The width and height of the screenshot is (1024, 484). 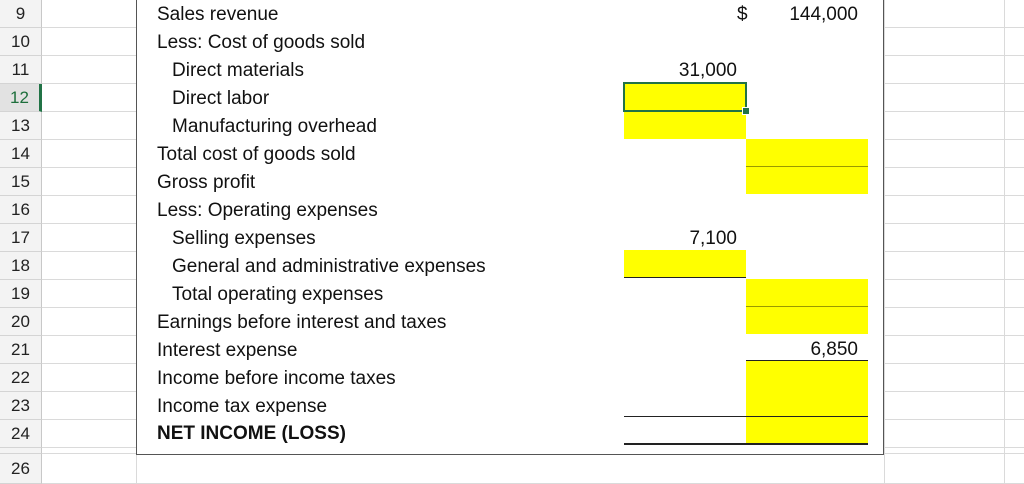 What do you see at coordinates (746, 416) in the screenshot?
I see `underline-tax` at bounding box center [746, 416].